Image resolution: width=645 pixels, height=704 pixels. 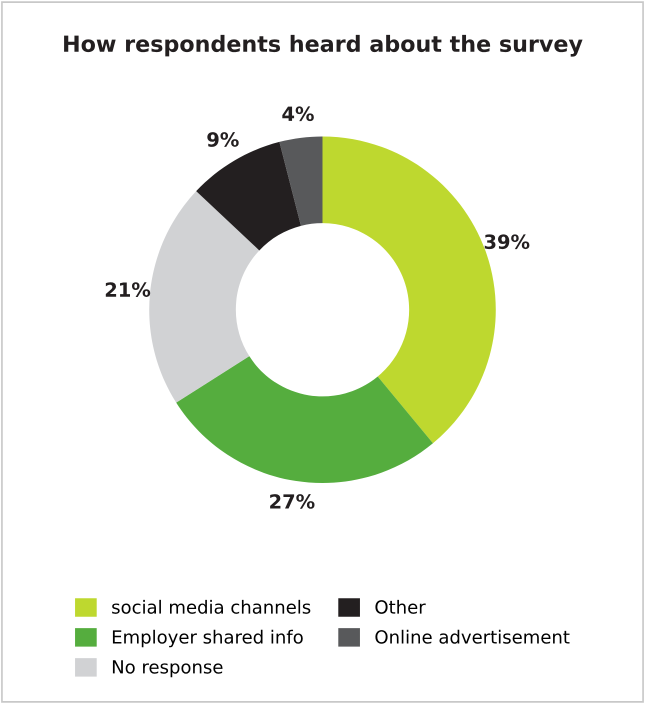 I want to click on legend-label: Online advertisement, so click(x=472, y=637).